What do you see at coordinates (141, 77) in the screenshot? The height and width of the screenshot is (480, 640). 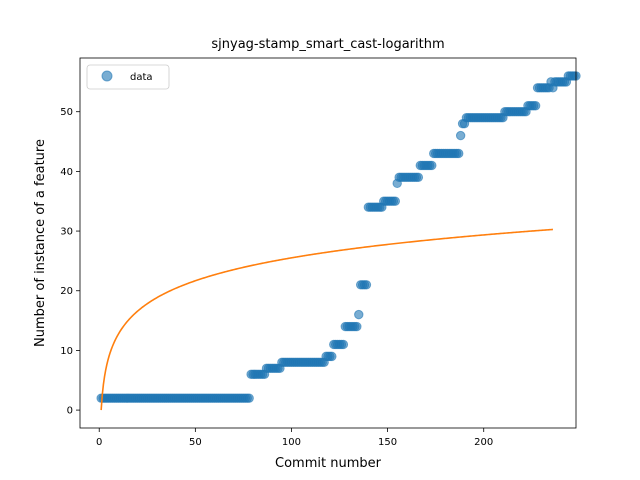 I see `legend-label-data: data` at bounding box center [141, 77].